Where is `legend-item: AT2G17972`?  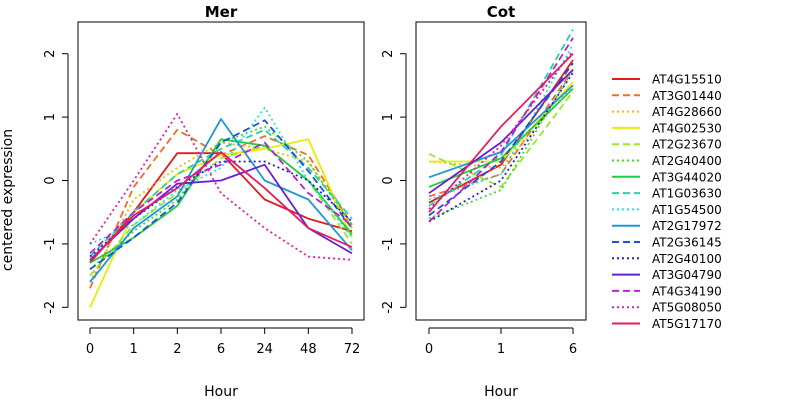
legend-item: AT2G17972 is located at coordinates (667, 226).